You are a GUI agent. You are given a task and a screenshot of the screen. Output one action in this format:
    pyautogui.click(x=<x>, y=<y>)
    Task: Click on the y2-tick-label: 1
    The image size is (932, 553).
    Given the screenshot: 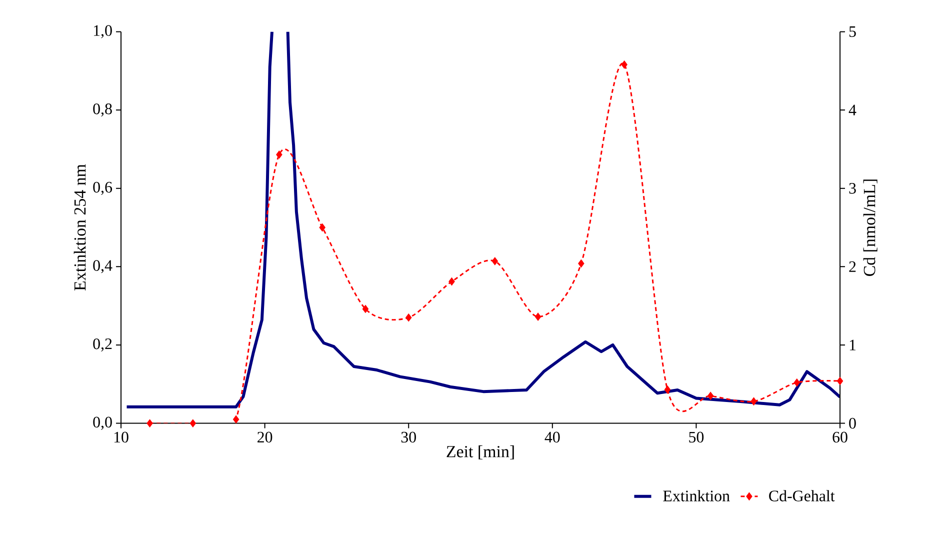 What is the action you would take?
    pyautogui.click(x=853, y=345)
    